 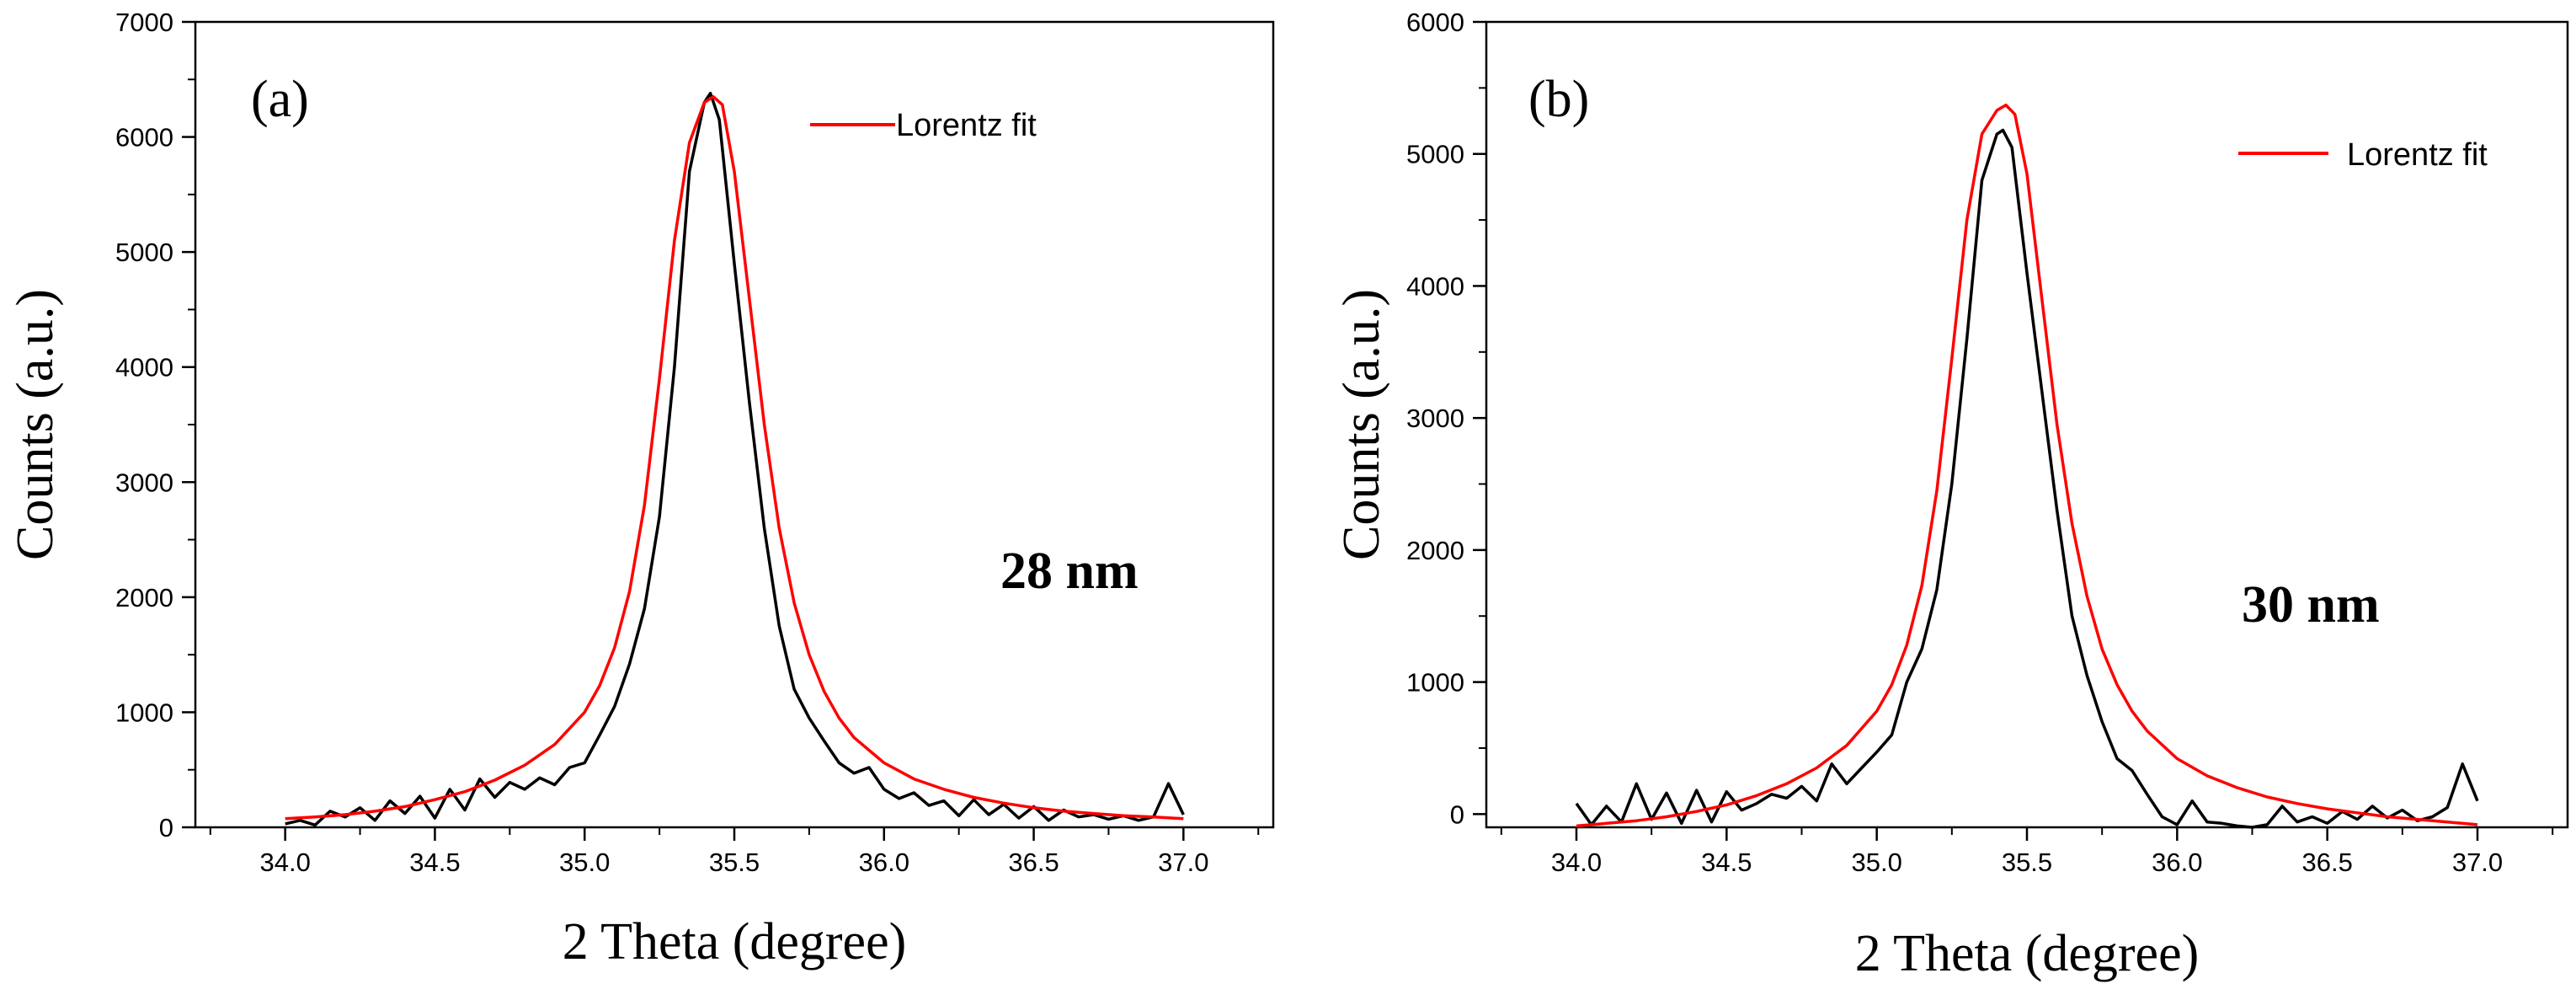 What do you see at coordinates (2311, 605) in the screenshot?
I see `crystallite-size-label: 30 nm` at bounding box center [2311, 605].